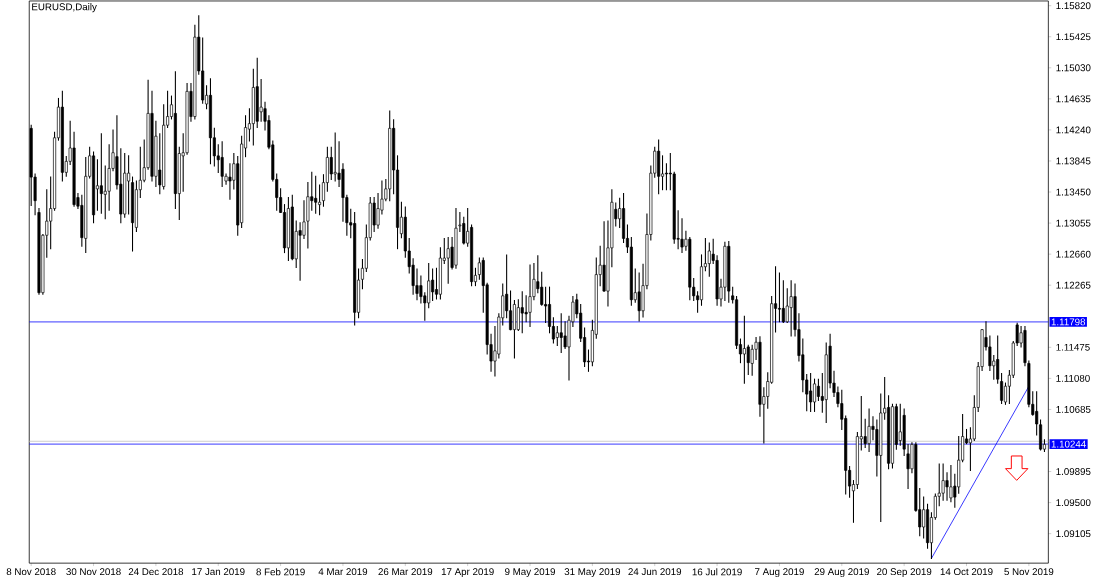 This screenshot has height=585, width=1100. I want to click on y-tick-label: 1.12660, so click(1073, 254).